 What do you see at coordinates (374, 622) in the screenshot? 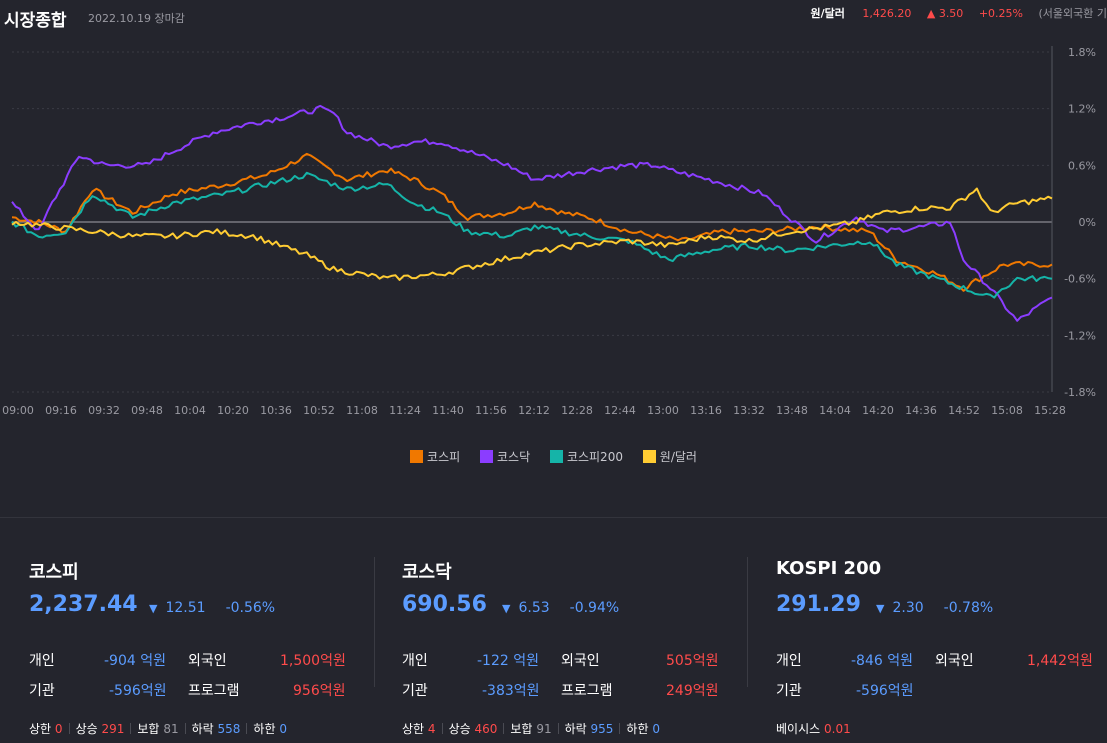
I see `panel-separator` at bounding box center [374, 622].